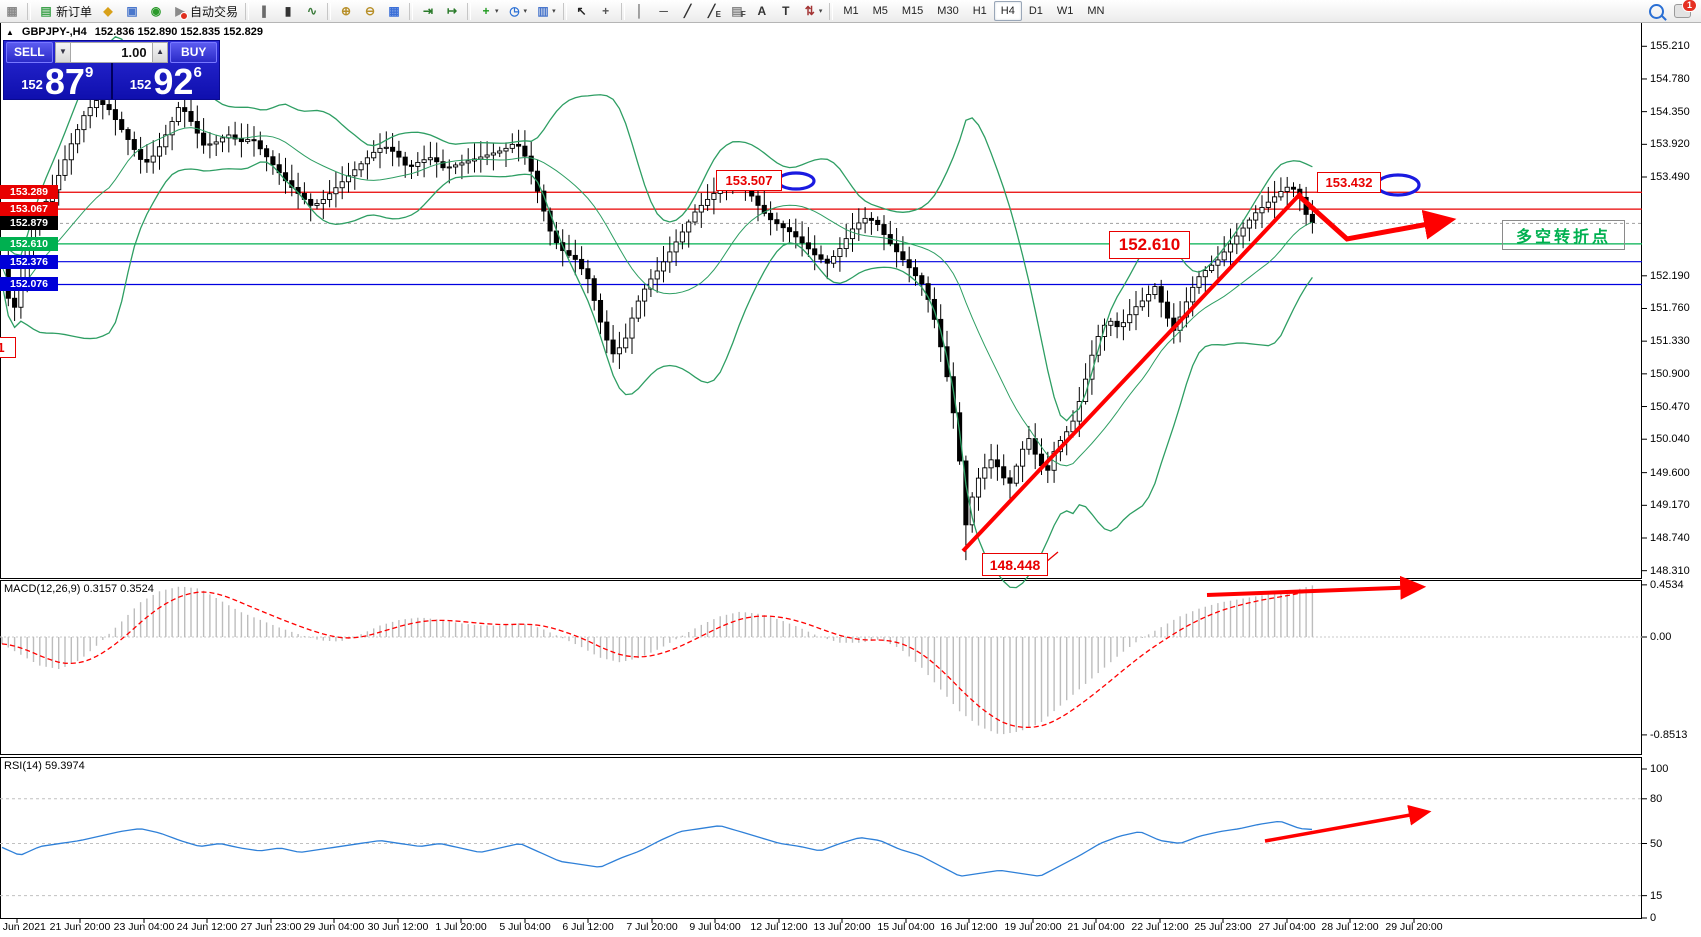 The image size is (1701, 937). I want to click on bid-price-pips: 87, so click(64, 82).